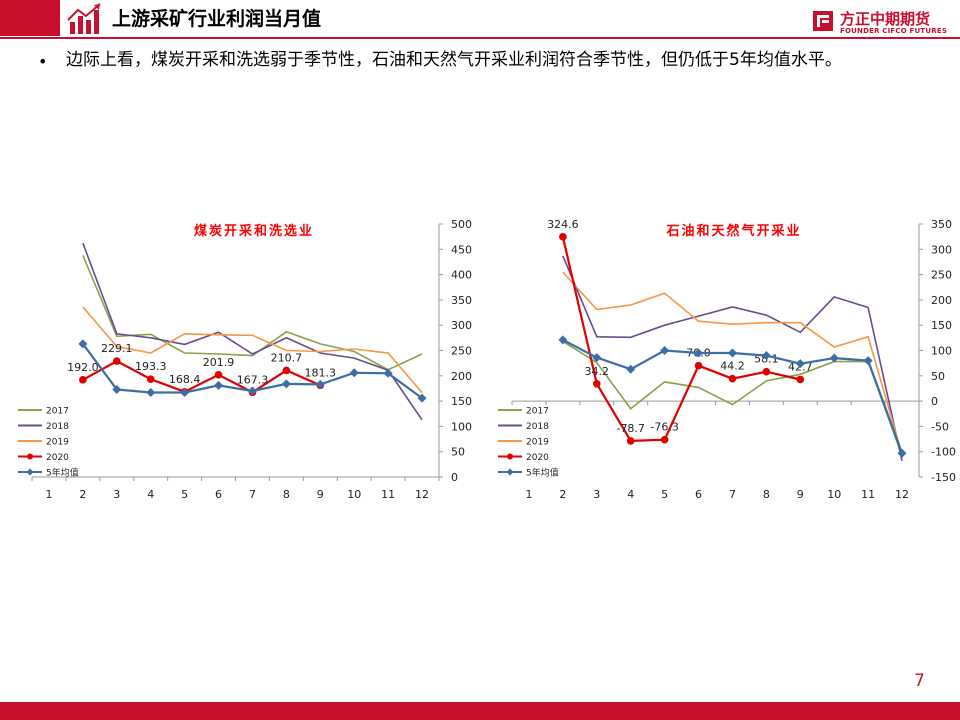 The height and width of the screenshot is (720, 960). I want to click on header-accent-bar, so click(30, 18).